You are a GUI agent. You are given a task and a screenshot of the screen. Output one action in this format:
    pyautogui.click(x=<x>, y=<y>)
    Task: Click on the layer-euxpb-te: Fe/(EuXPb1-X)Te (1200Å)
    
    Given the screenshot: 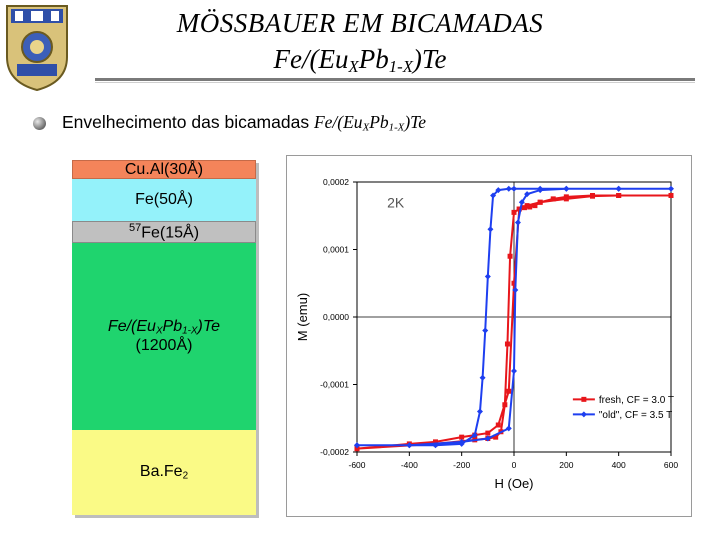 What is the action you would take?
    pyautogui.click(x=164, y=336)
    